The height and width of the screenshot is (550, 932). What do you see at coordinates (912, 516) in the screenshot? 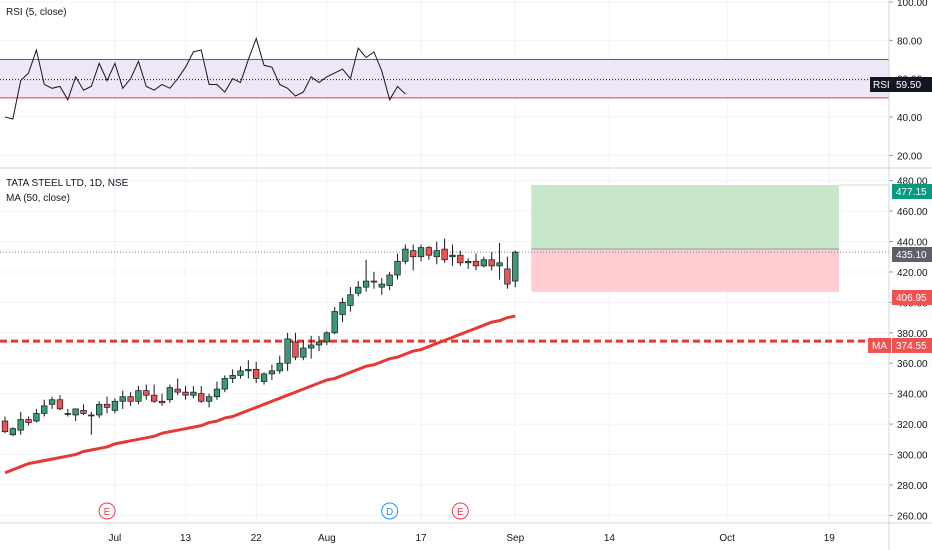
I see `price-axis-label: 260.00` at bounding box center [912, 516].